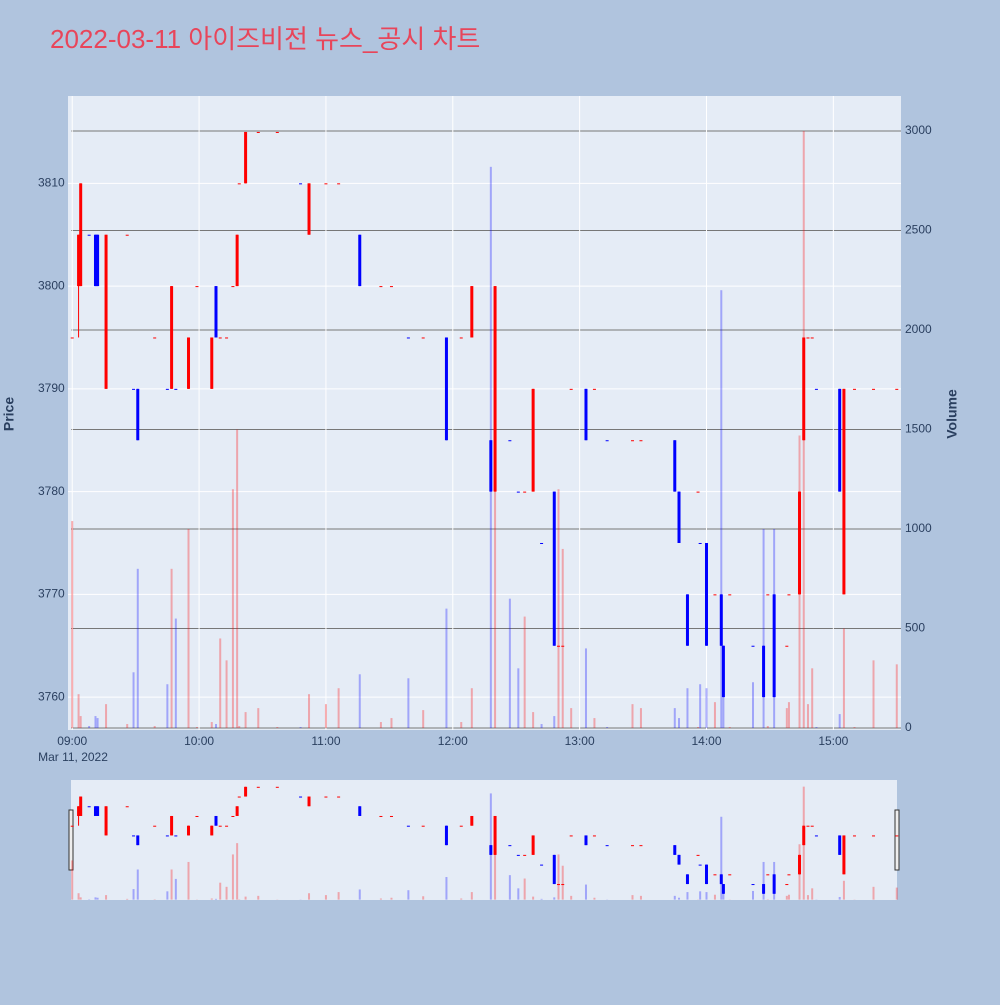  I want to click on chart-title: 2022-03-11 아이즈비전 뉴스_공시 차트, so click(265, 39).